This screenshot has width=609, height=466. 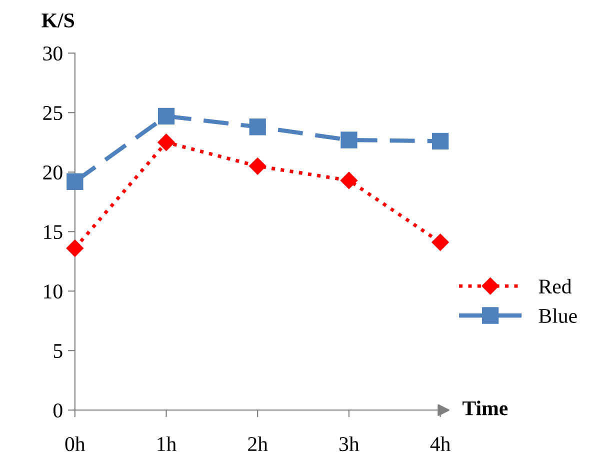 I want to click on y-tick-label: 25, so click(x=52, y=113).